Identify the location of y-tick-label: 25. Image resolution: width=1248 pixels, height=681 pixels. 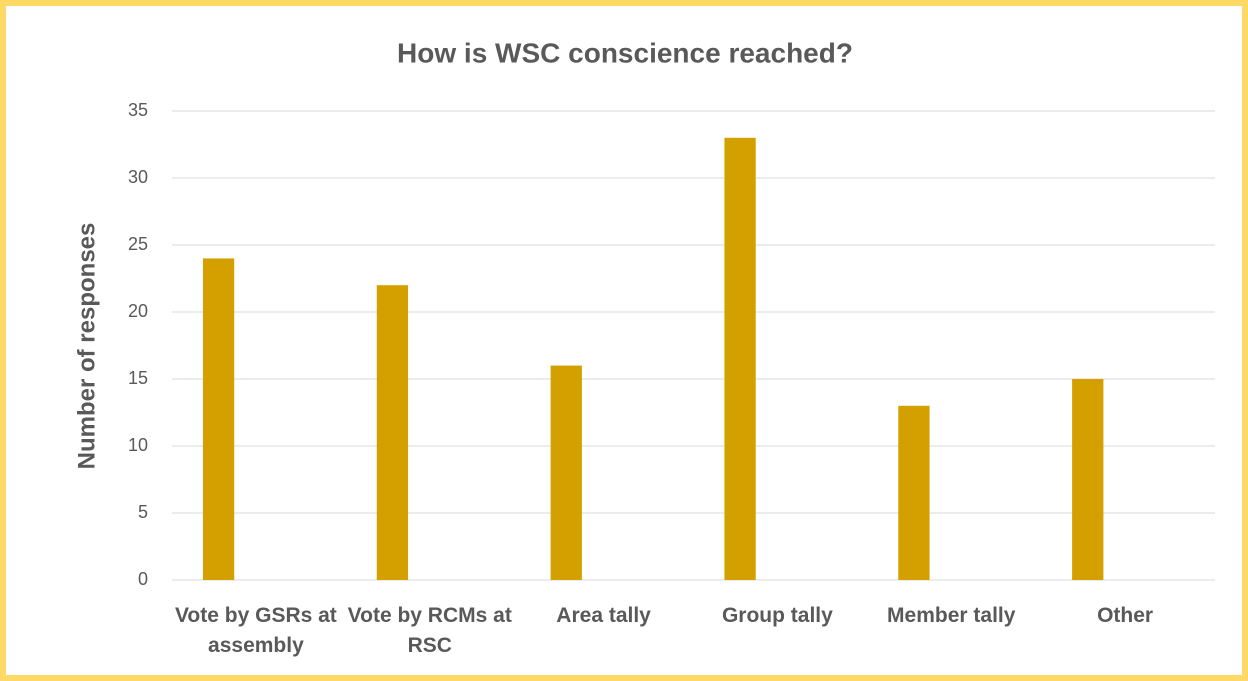
(138, 244).